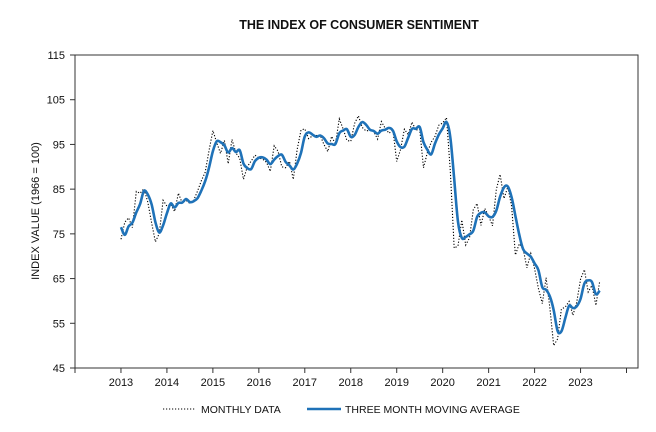 The width and height of the screenshot is (656, 432). Describe the element at coordinates (167, 383) in the screenshot. I see `x-tick-label: 2014` at that location.